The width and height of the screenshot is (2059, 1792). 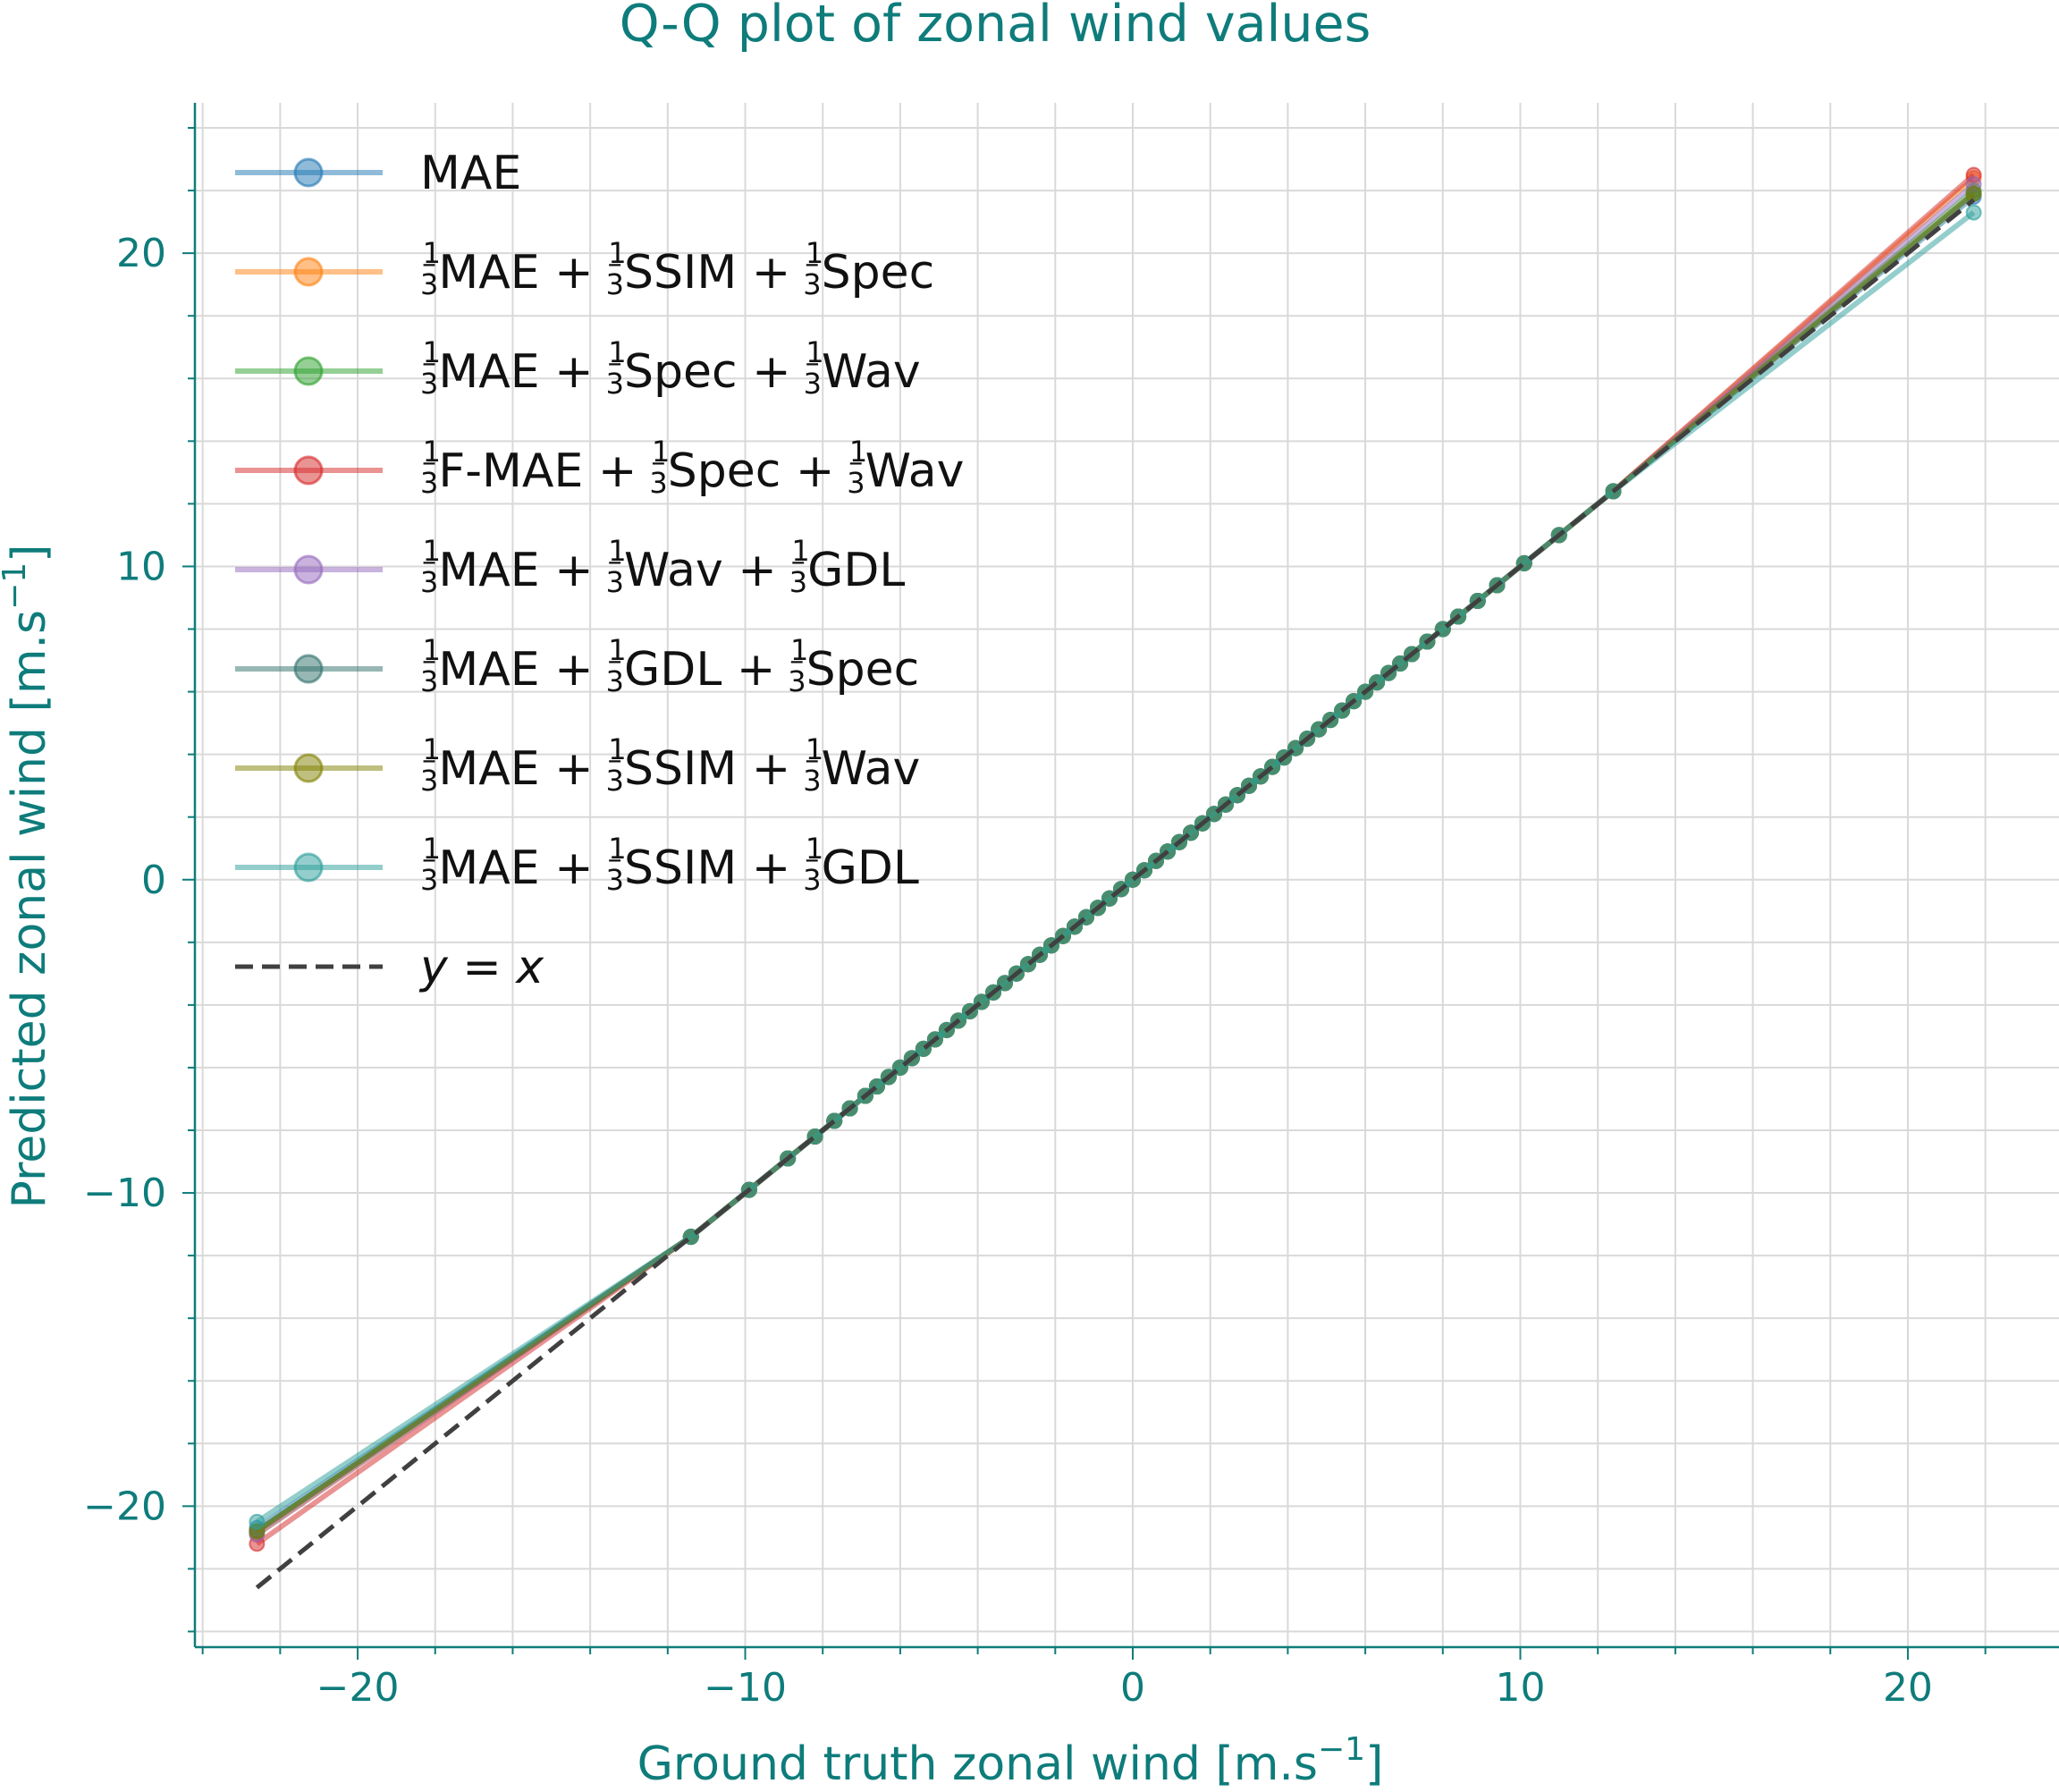 What do you see at coordinates (978, 1762) in the screenshot?
I see `x-axis-label-text: Ground truth zonal wind [m.s` at bounding box center [978, 1762].